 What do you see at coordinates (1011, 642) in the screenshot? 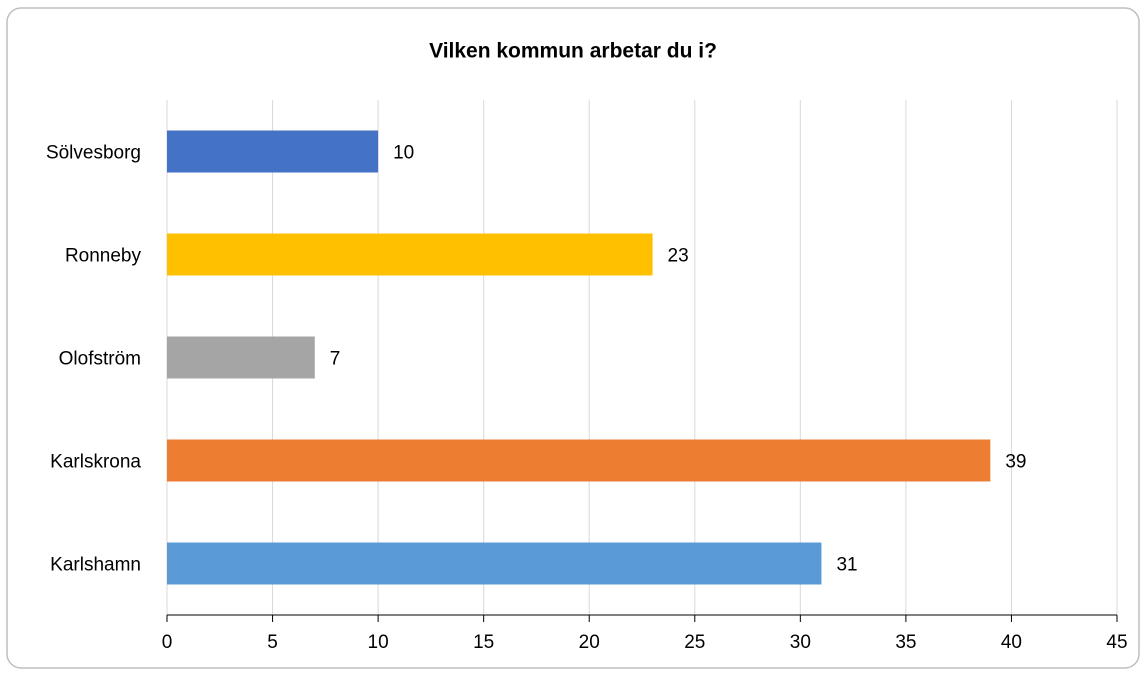
I see `x-tick-label: 40` at bounding box center [1011, 642].